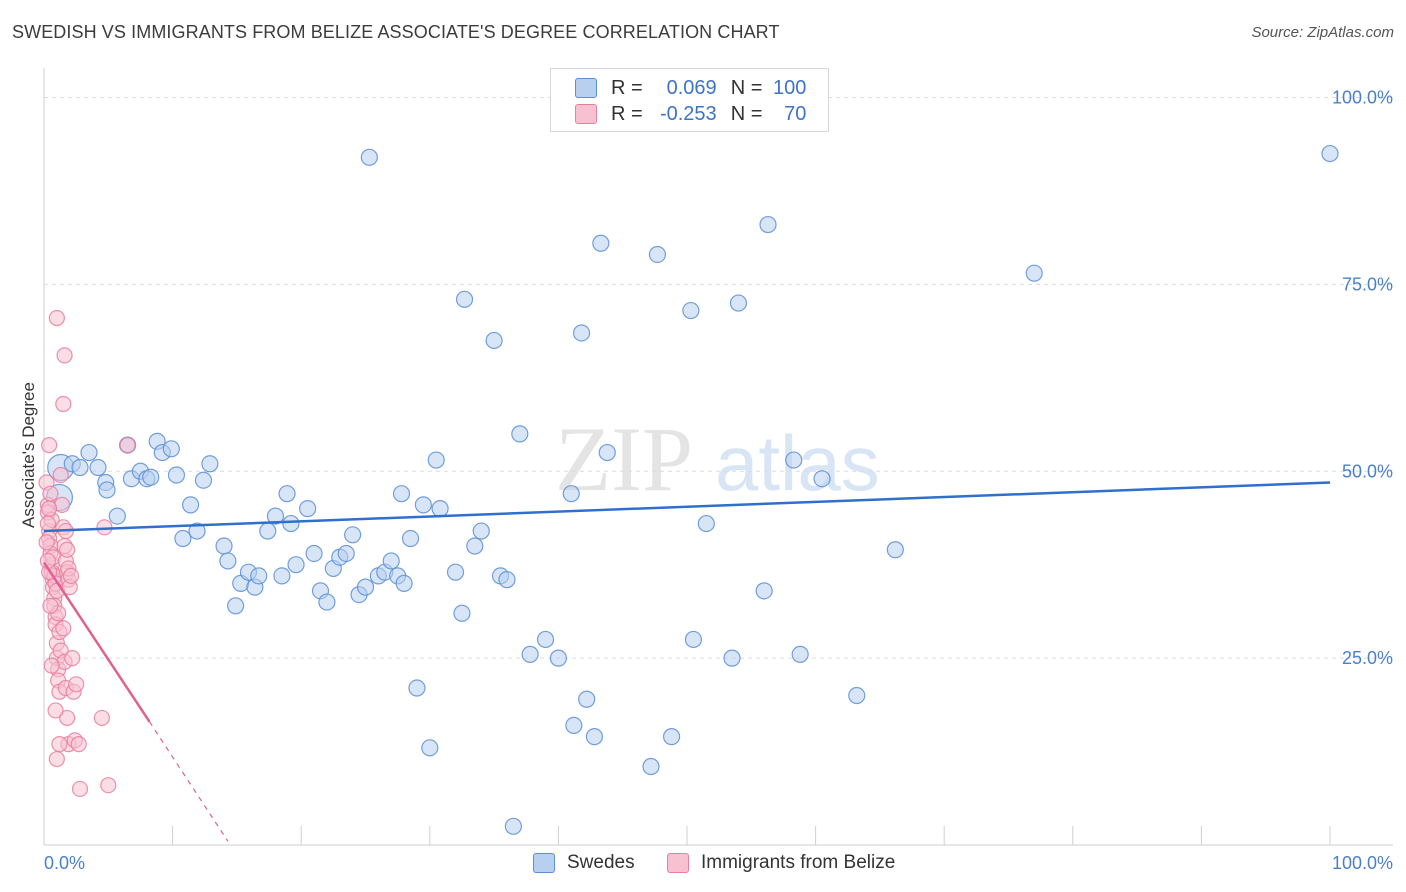  I want to click on x-tick-label: 0.0%, so click(64, 863).